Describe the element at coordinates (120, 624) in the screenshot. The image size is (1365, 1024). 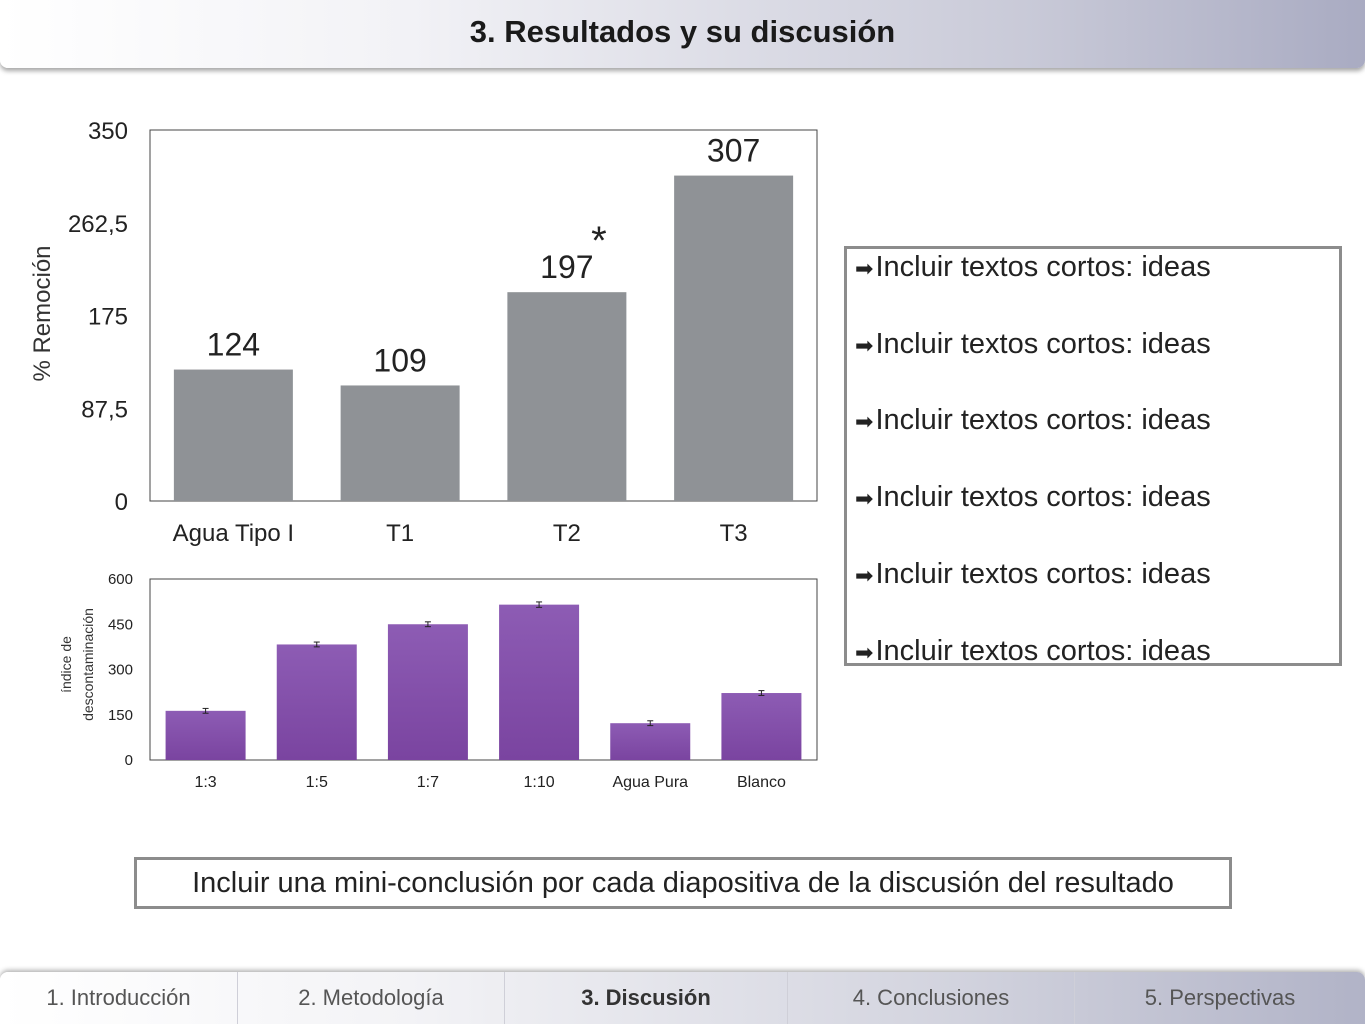
I see `y-tick-label: 450` at that location.